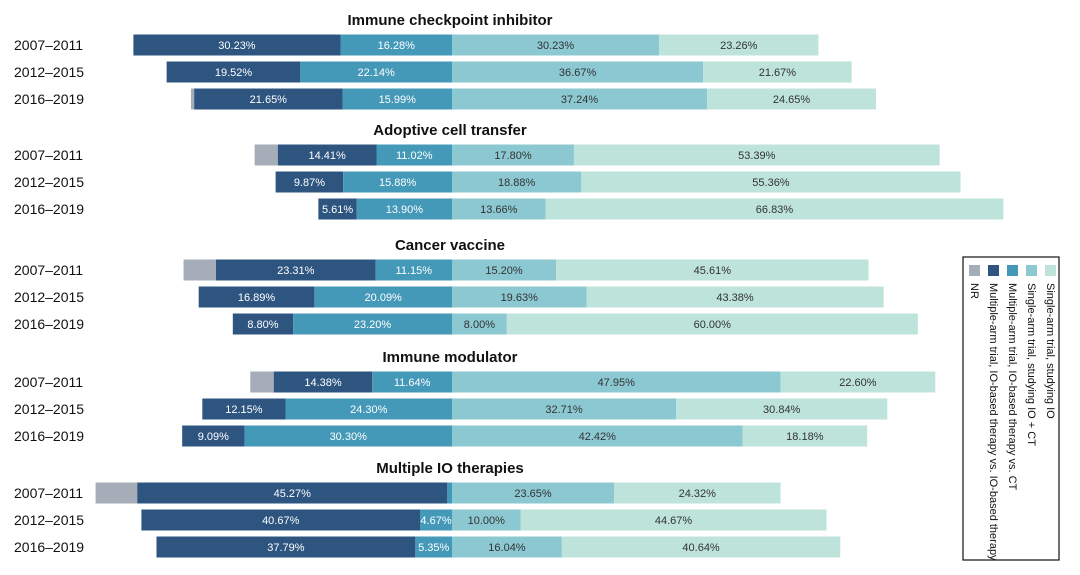  I want to click on bar-value-label: 40.67%, so click(281, 521).